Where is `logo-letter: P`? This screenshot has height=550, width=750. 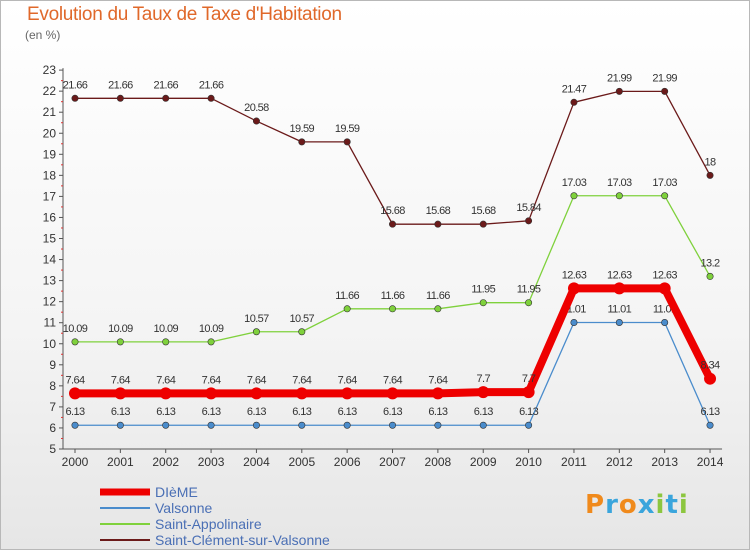
logo-letter: P is located at coordinates (595, 505).